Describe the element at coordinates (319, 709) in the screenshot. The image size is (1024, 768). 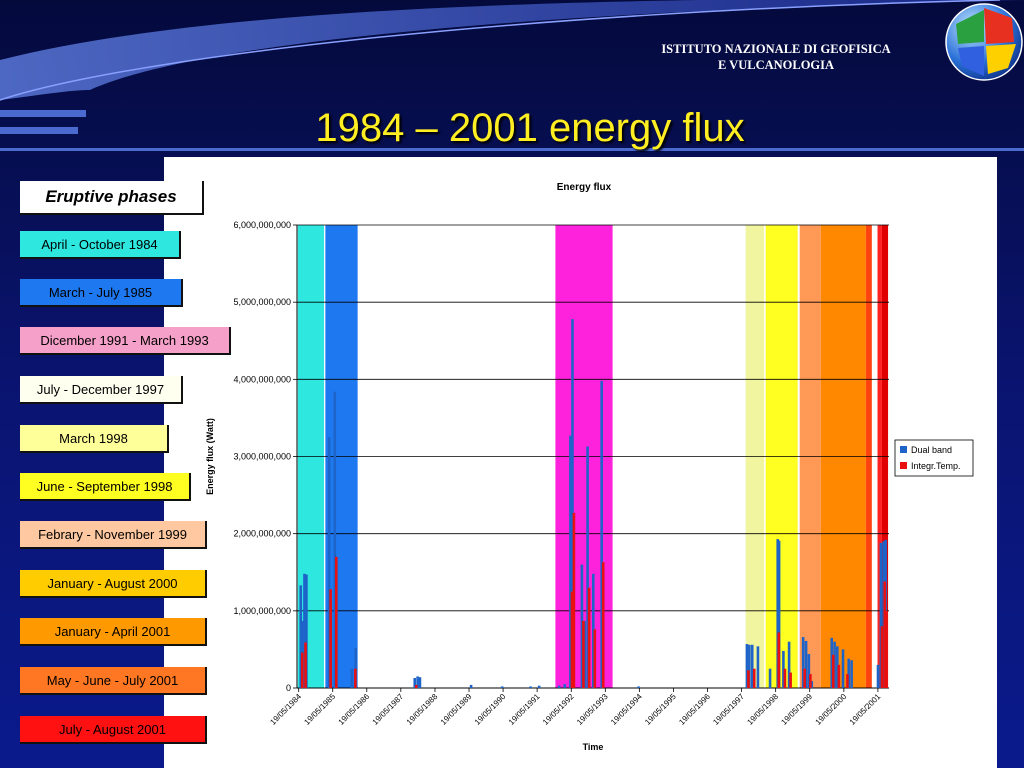
I see `x-tick-label: 19/05/1985` at that location.